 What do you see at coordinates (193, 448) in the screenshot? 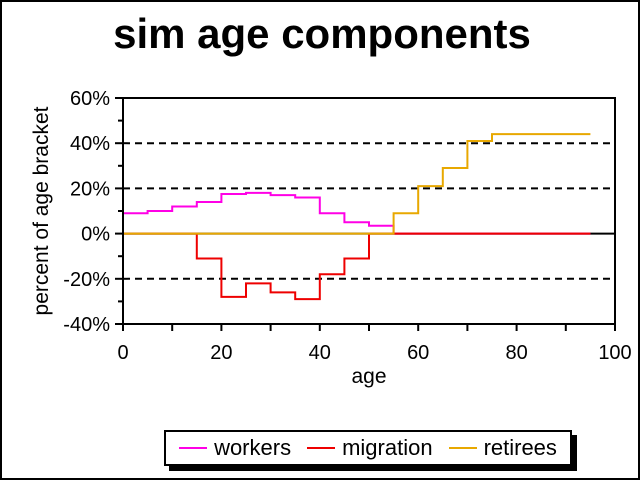
I see `workers-line-swatch` at bounding box center [193, 448].